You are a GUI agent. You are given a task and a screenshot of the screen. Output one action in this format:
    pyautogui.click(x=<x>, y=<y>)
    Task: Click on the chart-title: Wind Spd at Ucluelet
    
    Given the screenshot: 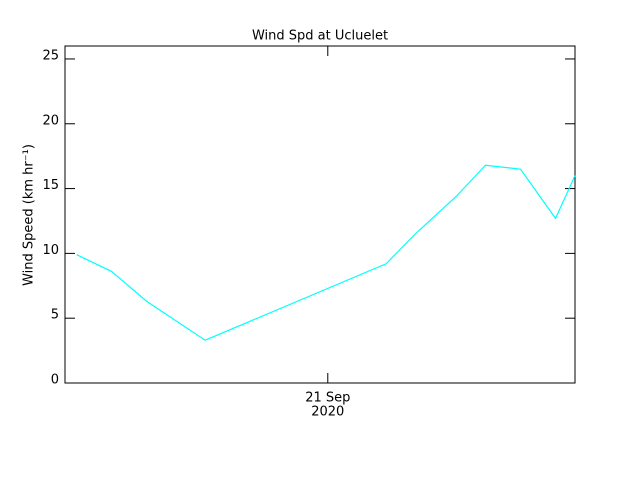 What is the action you would take?
    pyautogui.click(x=320, y=36)
    